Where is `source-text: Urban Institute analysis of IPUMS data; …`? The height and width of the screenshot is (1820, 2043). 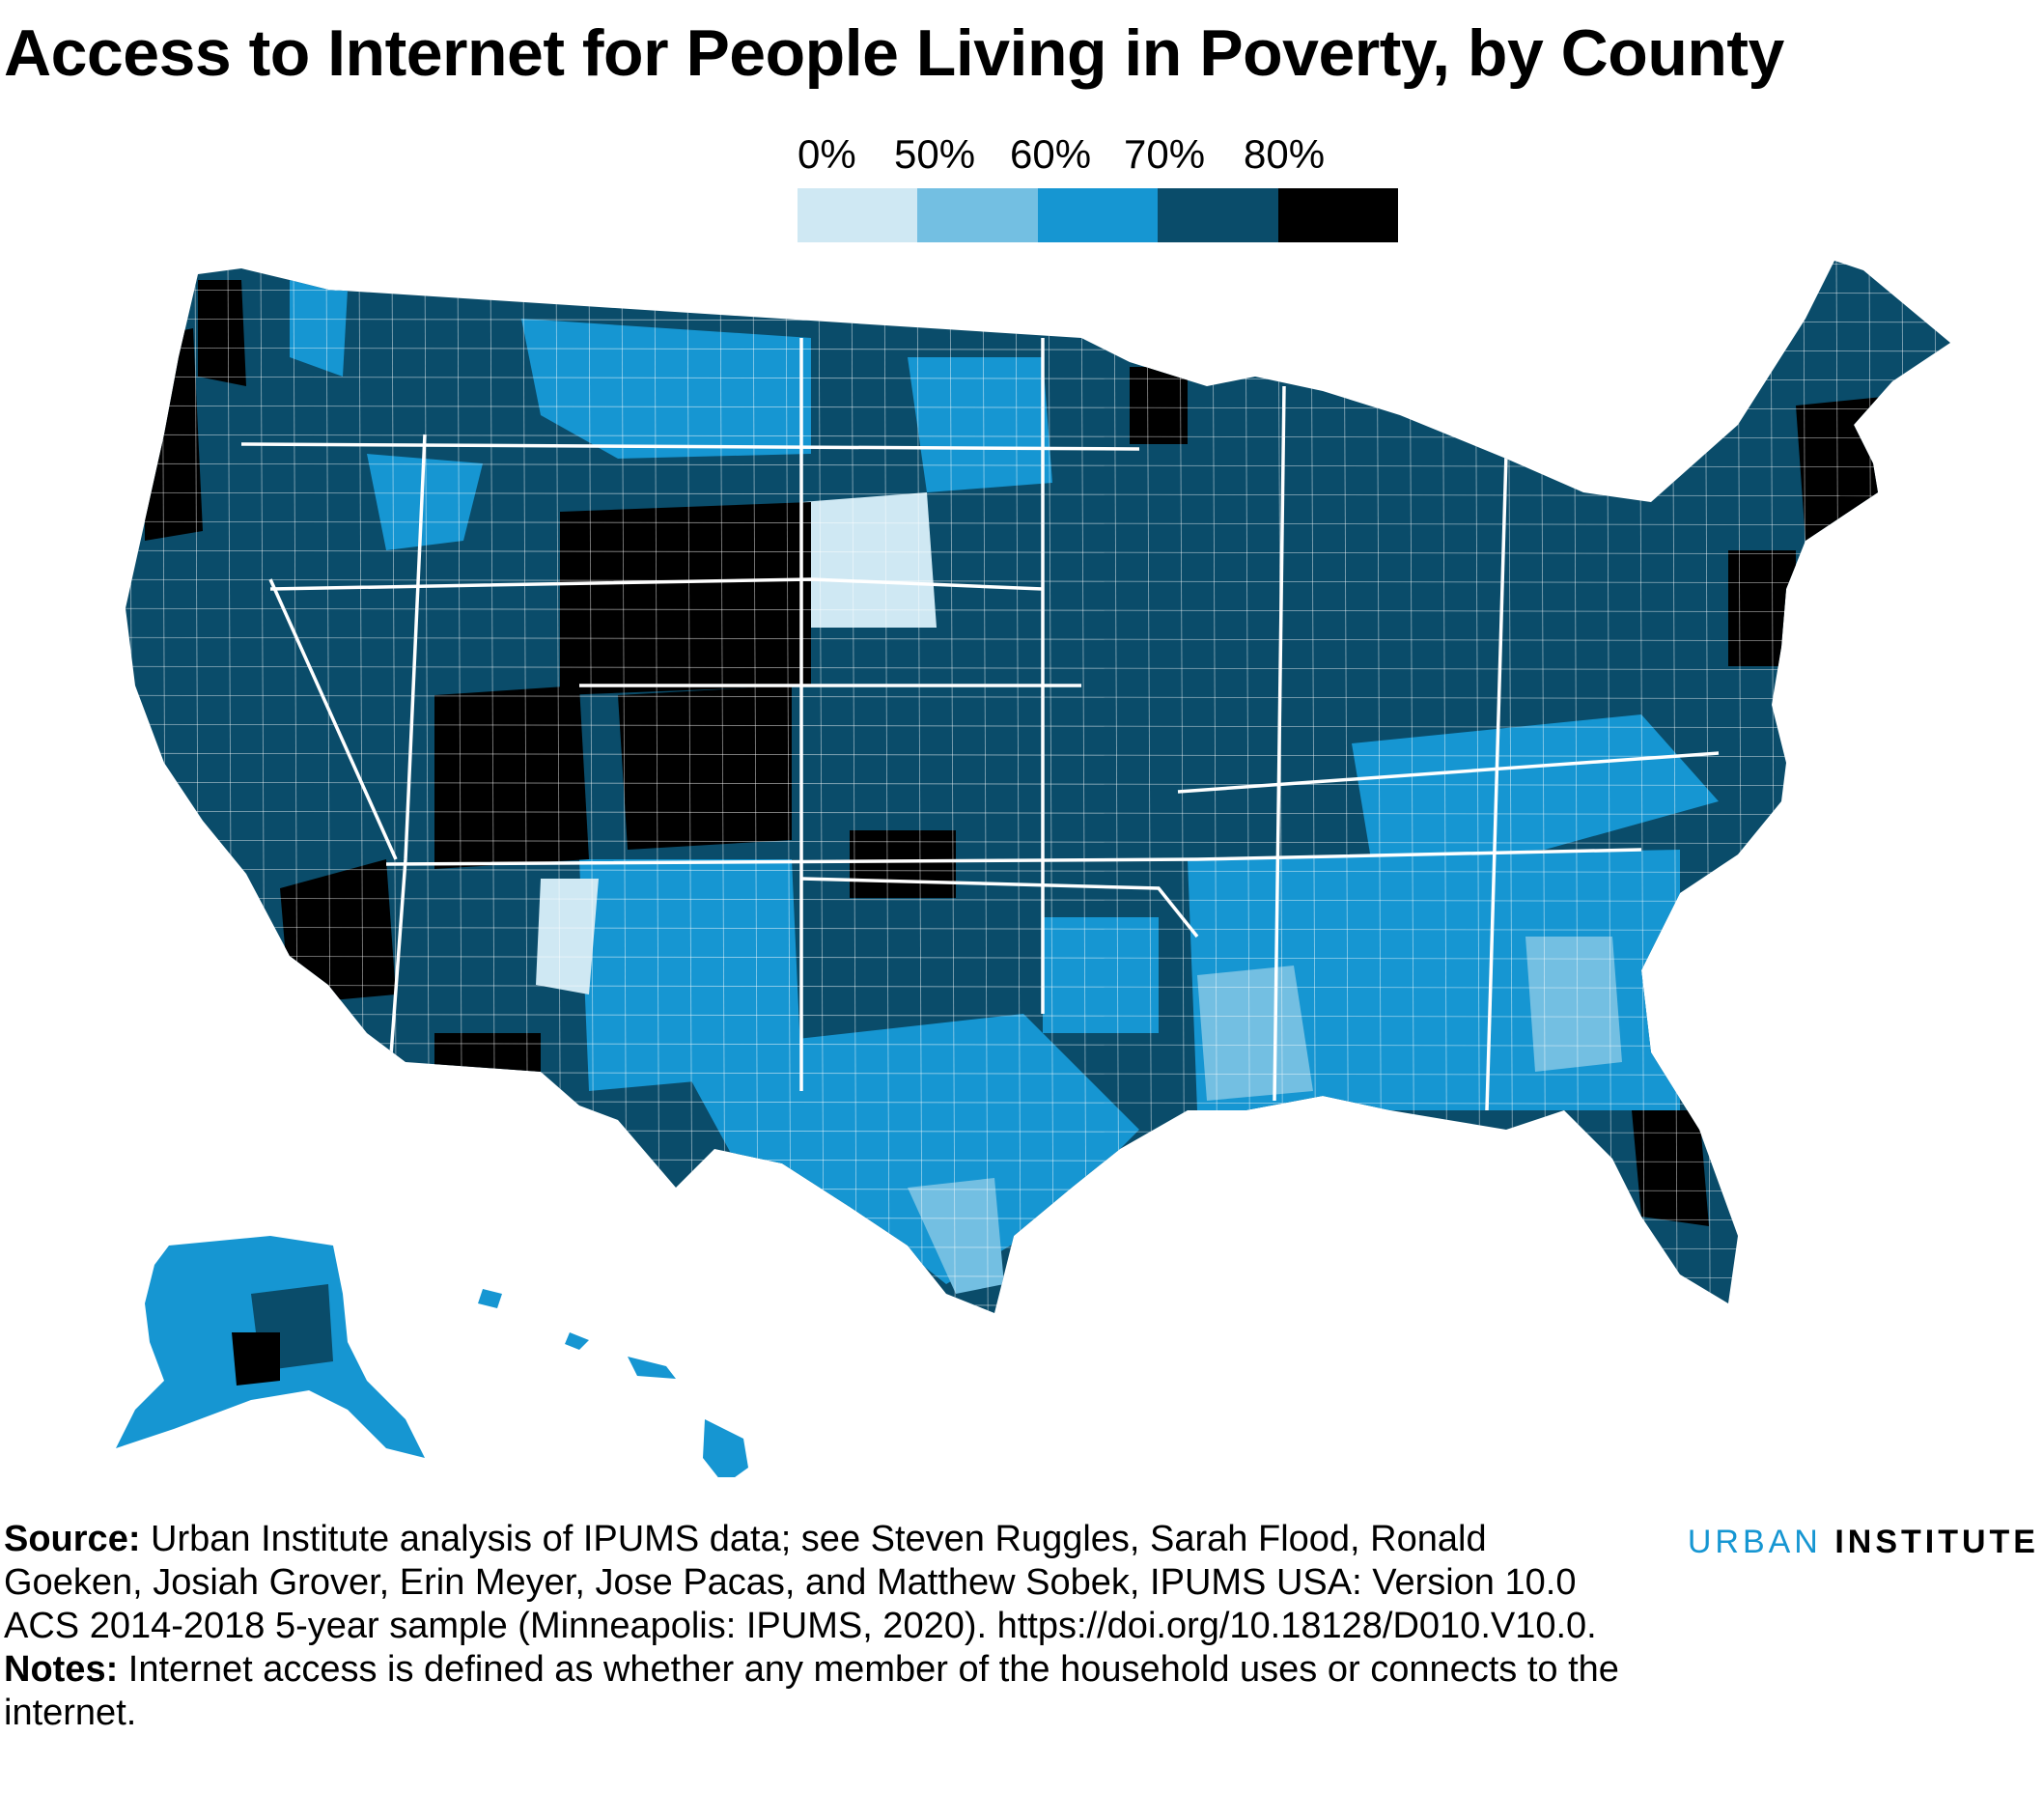 source-text: Urban Institute analysis of IPUMS data; … is located at coordinates (800, 1583).